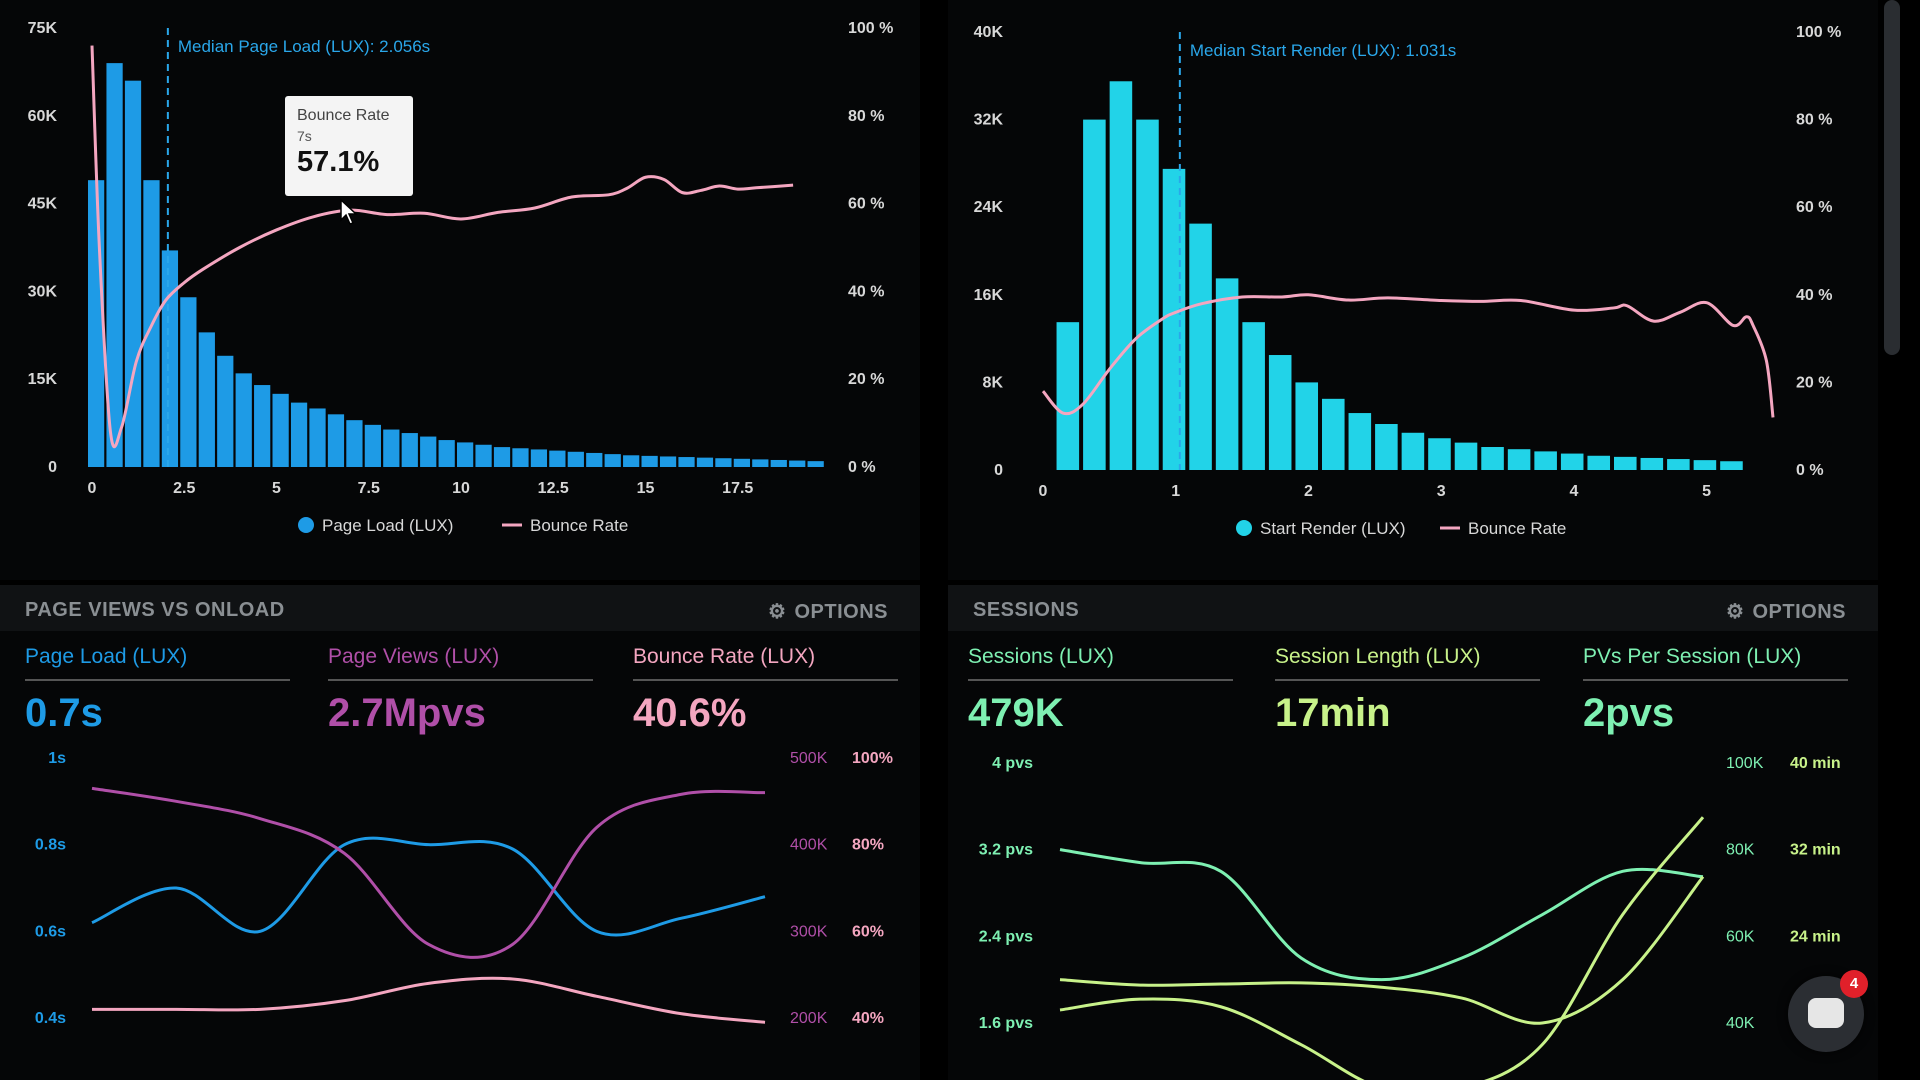 The image size is (1920, 1080). Describe the element at coordinates (369, 488) in the screenshot. I see `x-tick-label: 7.5` at that location.